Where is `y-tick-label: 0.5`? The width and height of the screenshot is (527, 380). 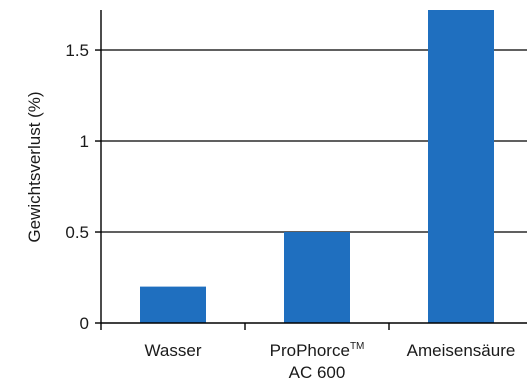
y-tick-label: 0.5 is located at coordinates (77, 232).